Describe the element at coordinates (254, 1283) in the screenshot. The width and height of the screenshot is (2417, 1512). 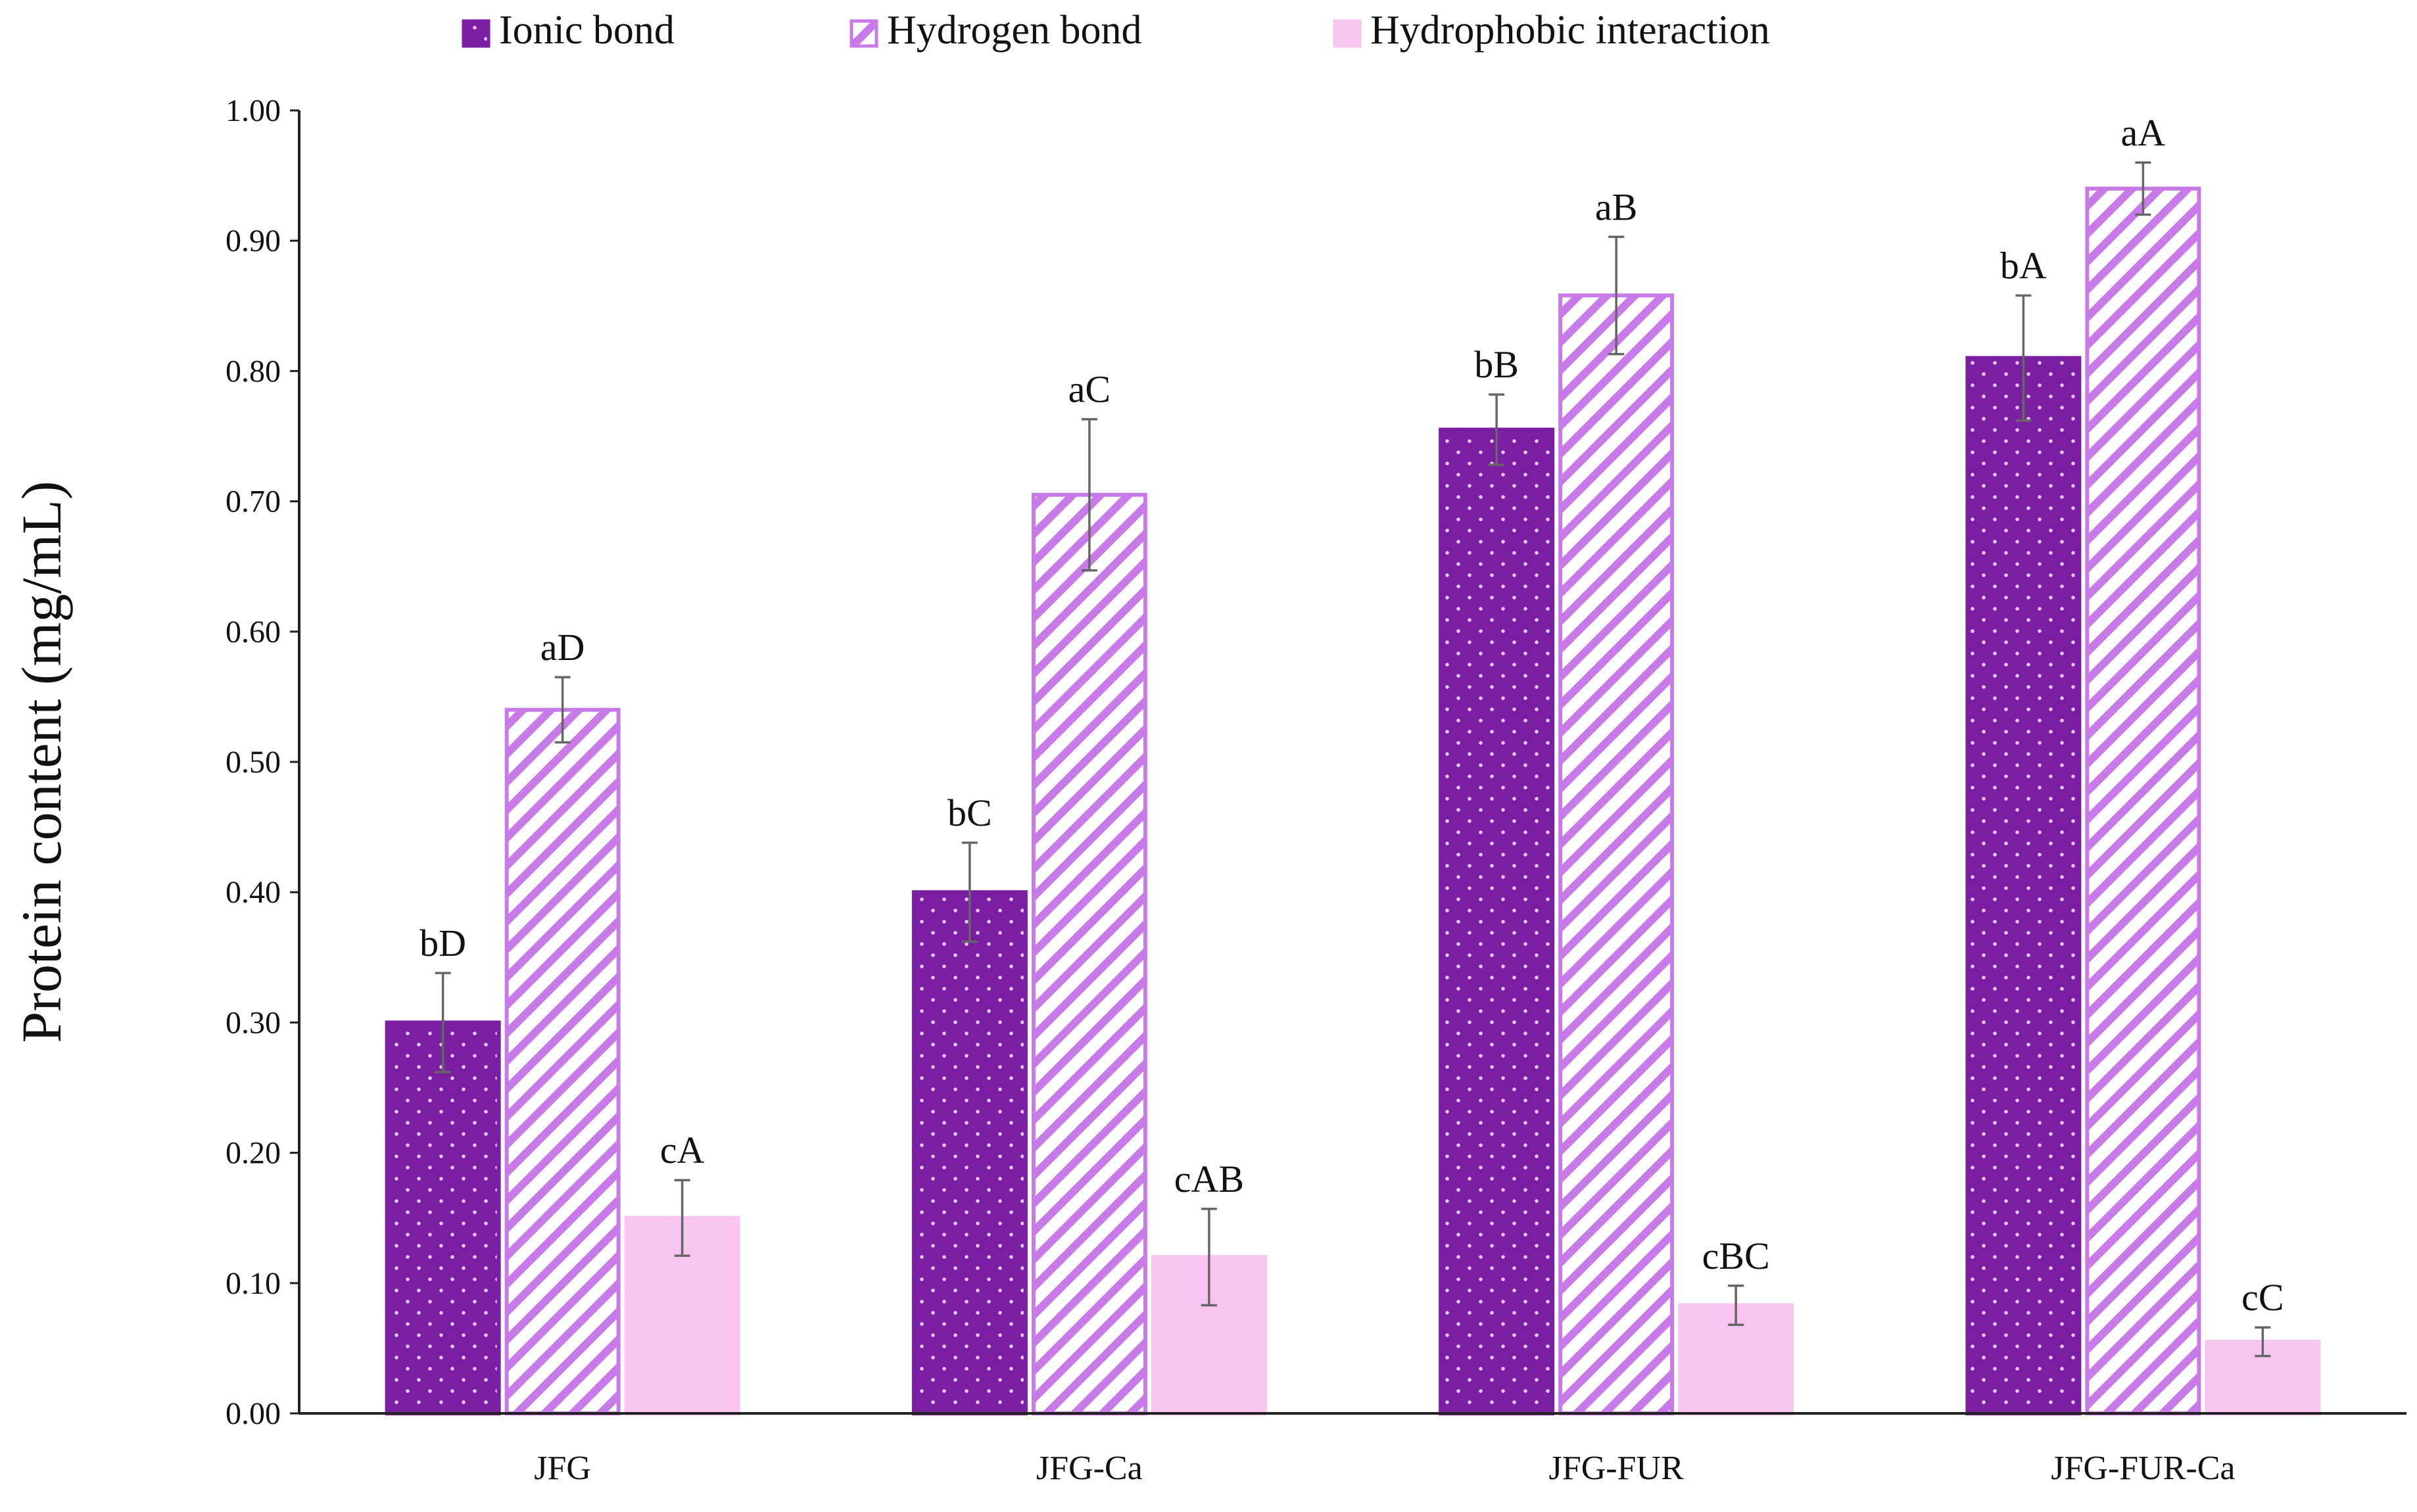
I see `y-tick-label: 0.10` at that location.